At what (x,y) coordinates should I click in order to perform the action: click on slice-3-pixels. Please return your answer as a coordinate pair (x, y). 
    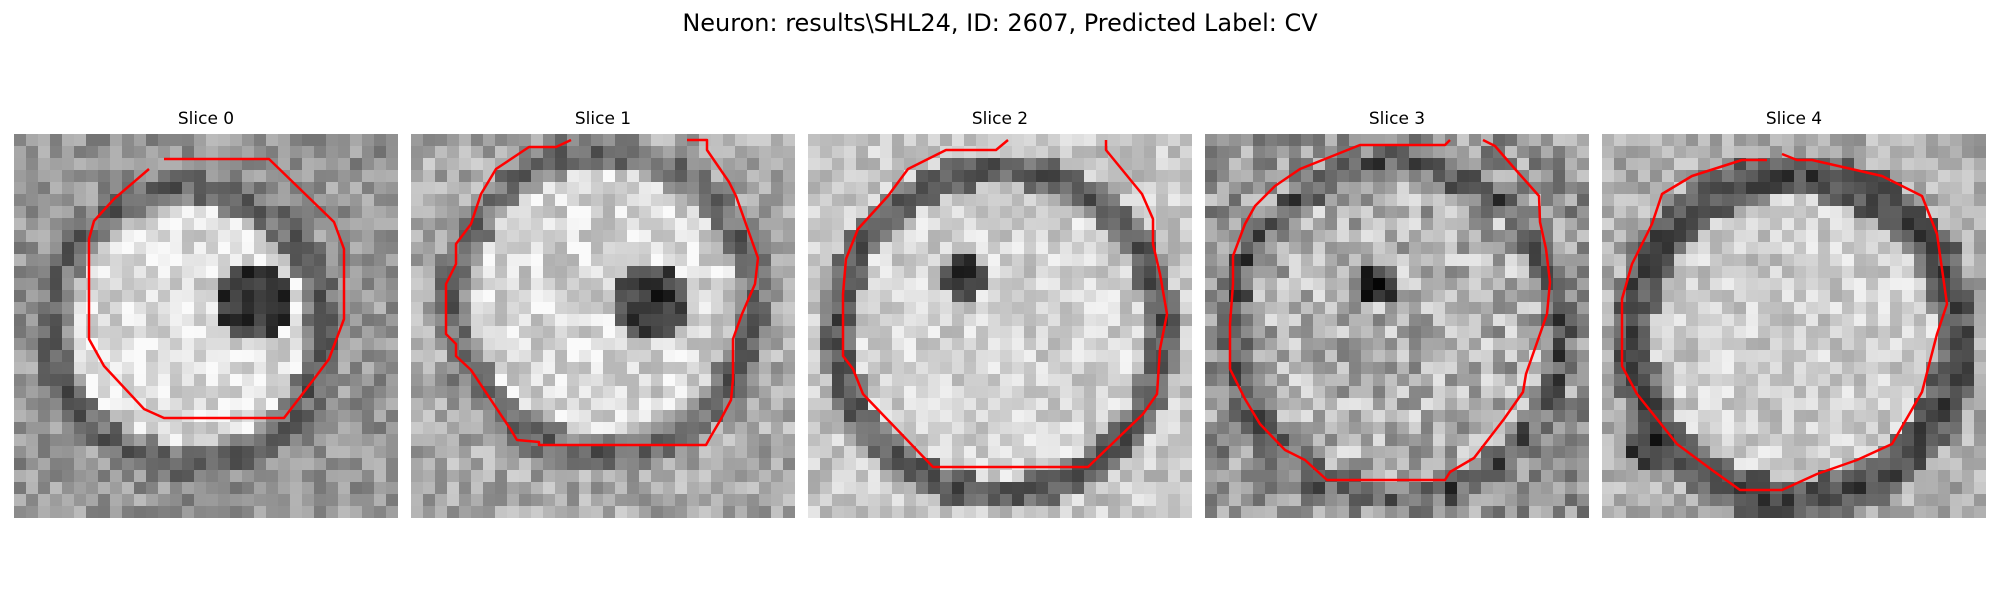
    Looking at the image, I should click on (1397, 326).